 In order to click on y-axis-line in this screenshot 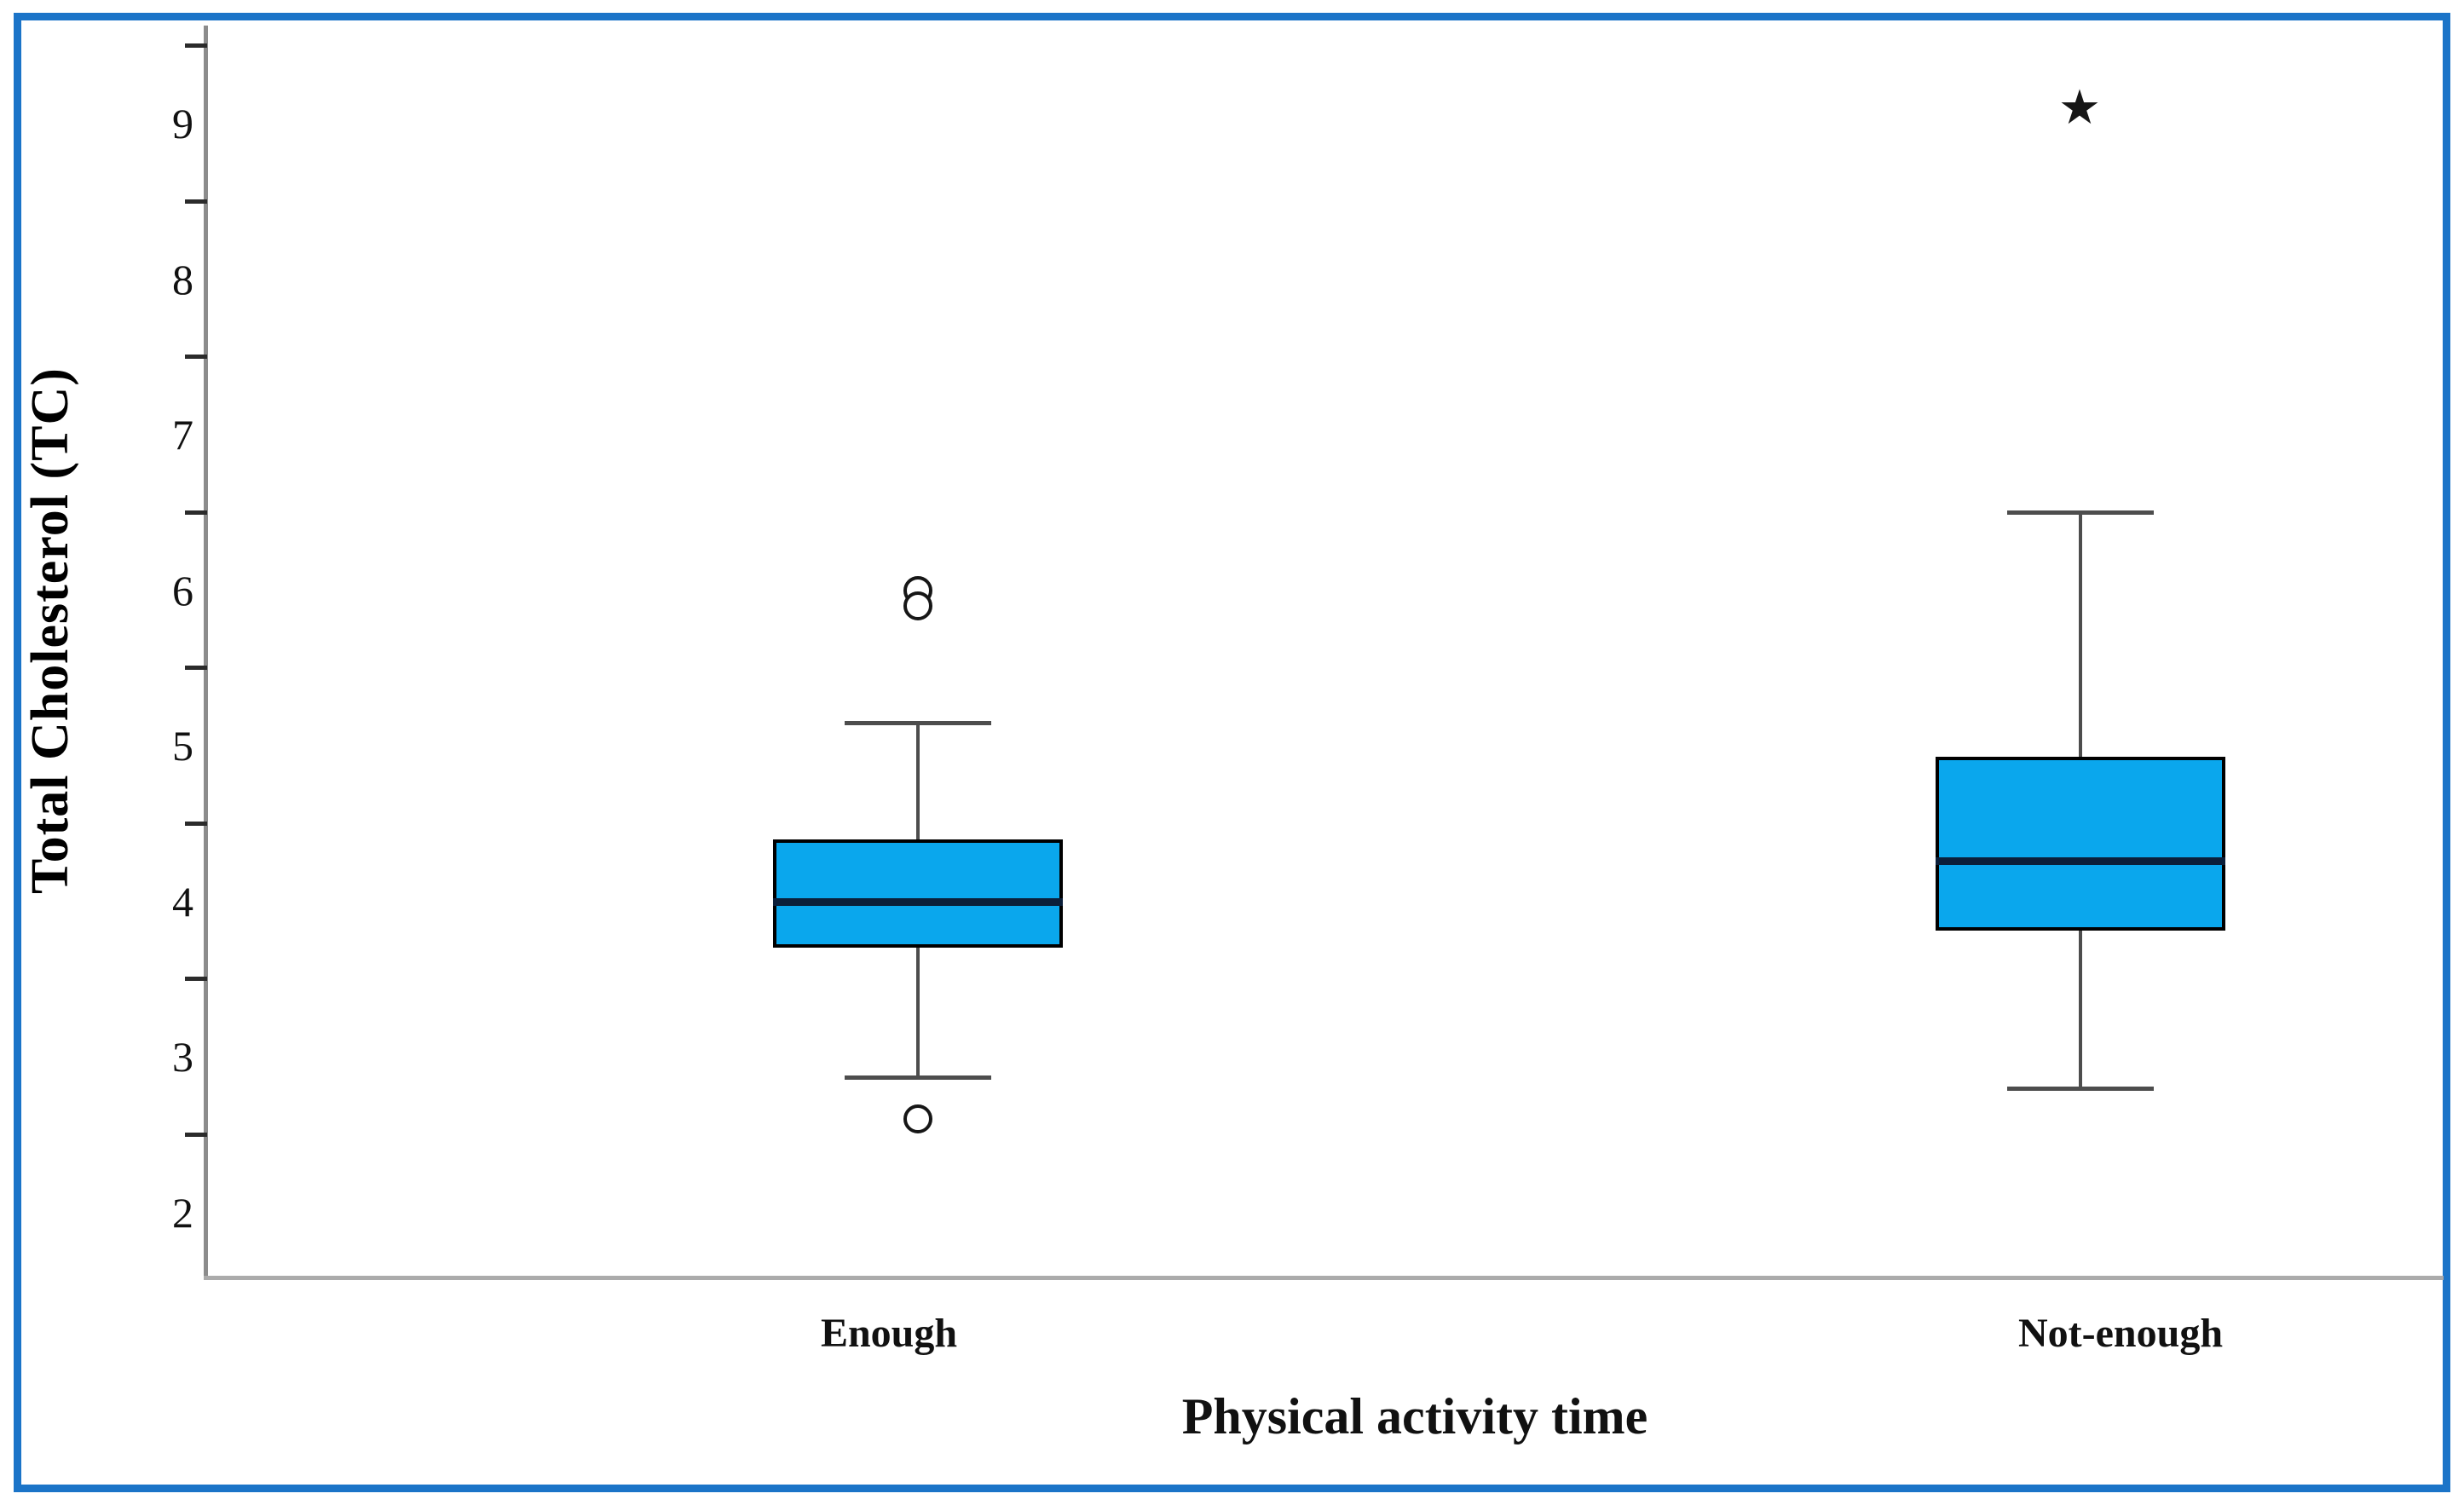, I will do `click(206, 652)`.